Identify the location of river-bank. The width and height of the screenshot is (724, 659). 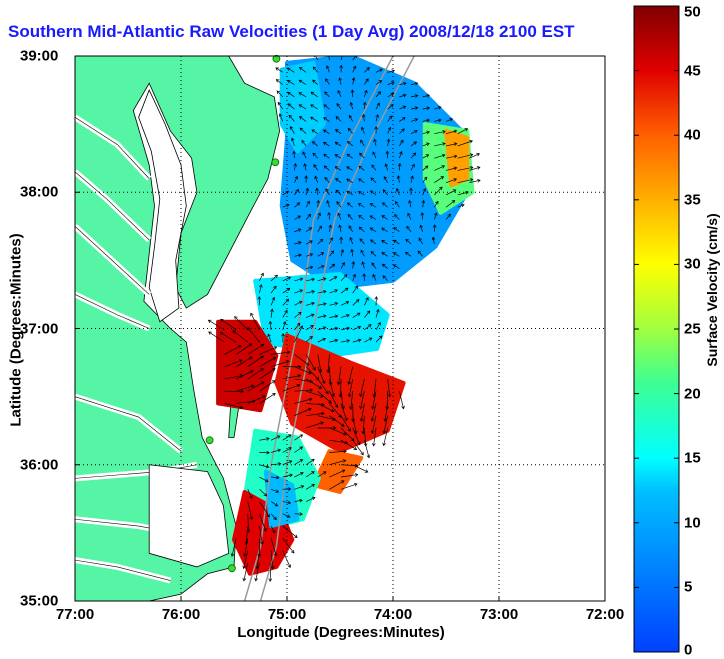
(112, 311).